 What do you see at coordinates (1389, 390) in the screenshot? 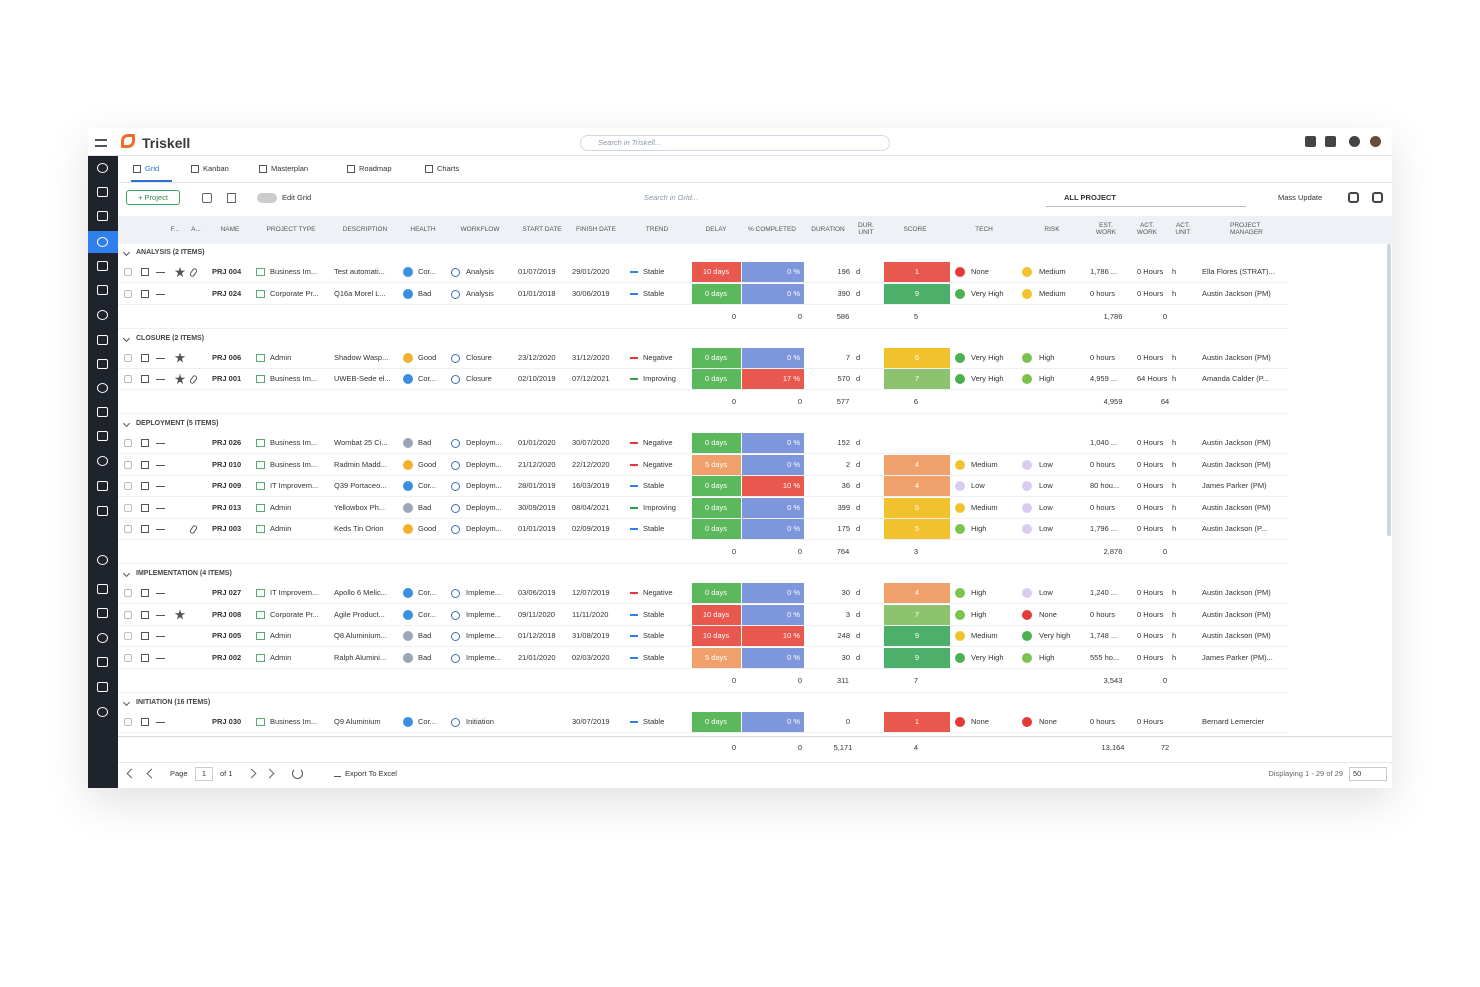
I see `scrollbar` at bounding box center [1389, 390].